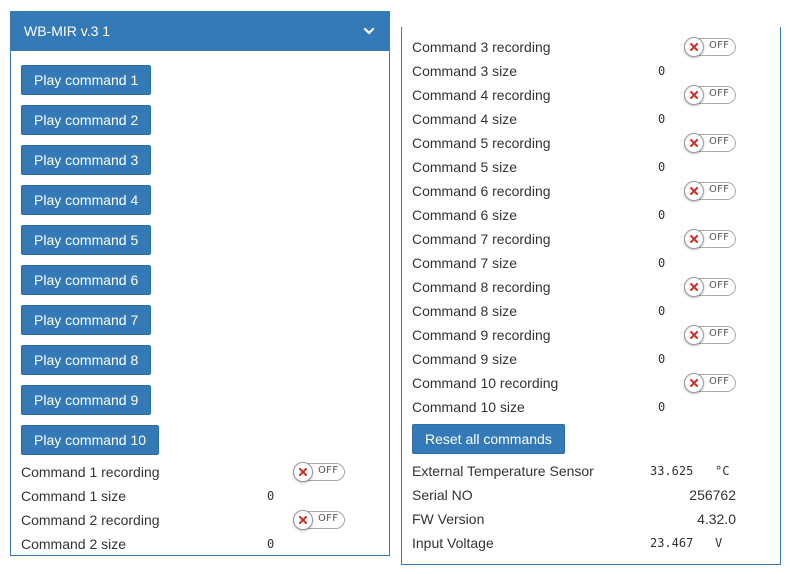 This screenshot has height=574, width=790. Describe the element at coordinates (592, 239) in the screenshot. I see `command-7-recording-row: Command 7 recording OFF` at that location.